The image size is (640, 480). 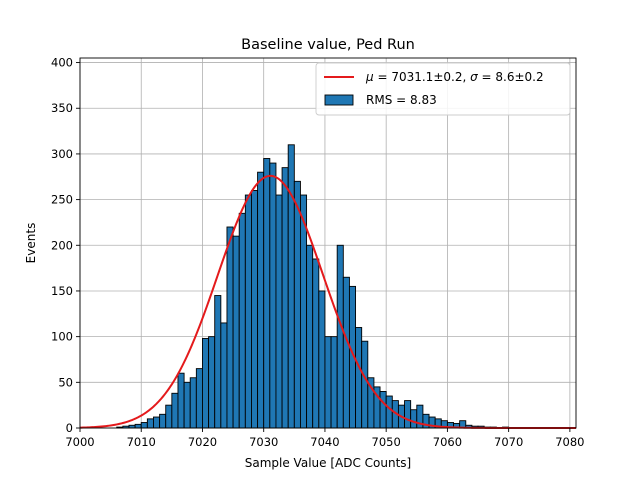 What do you see at coordinates (386, 442) in the screenshot?
I see `x-tick-label: 7050` at bounding box center [386, 442].